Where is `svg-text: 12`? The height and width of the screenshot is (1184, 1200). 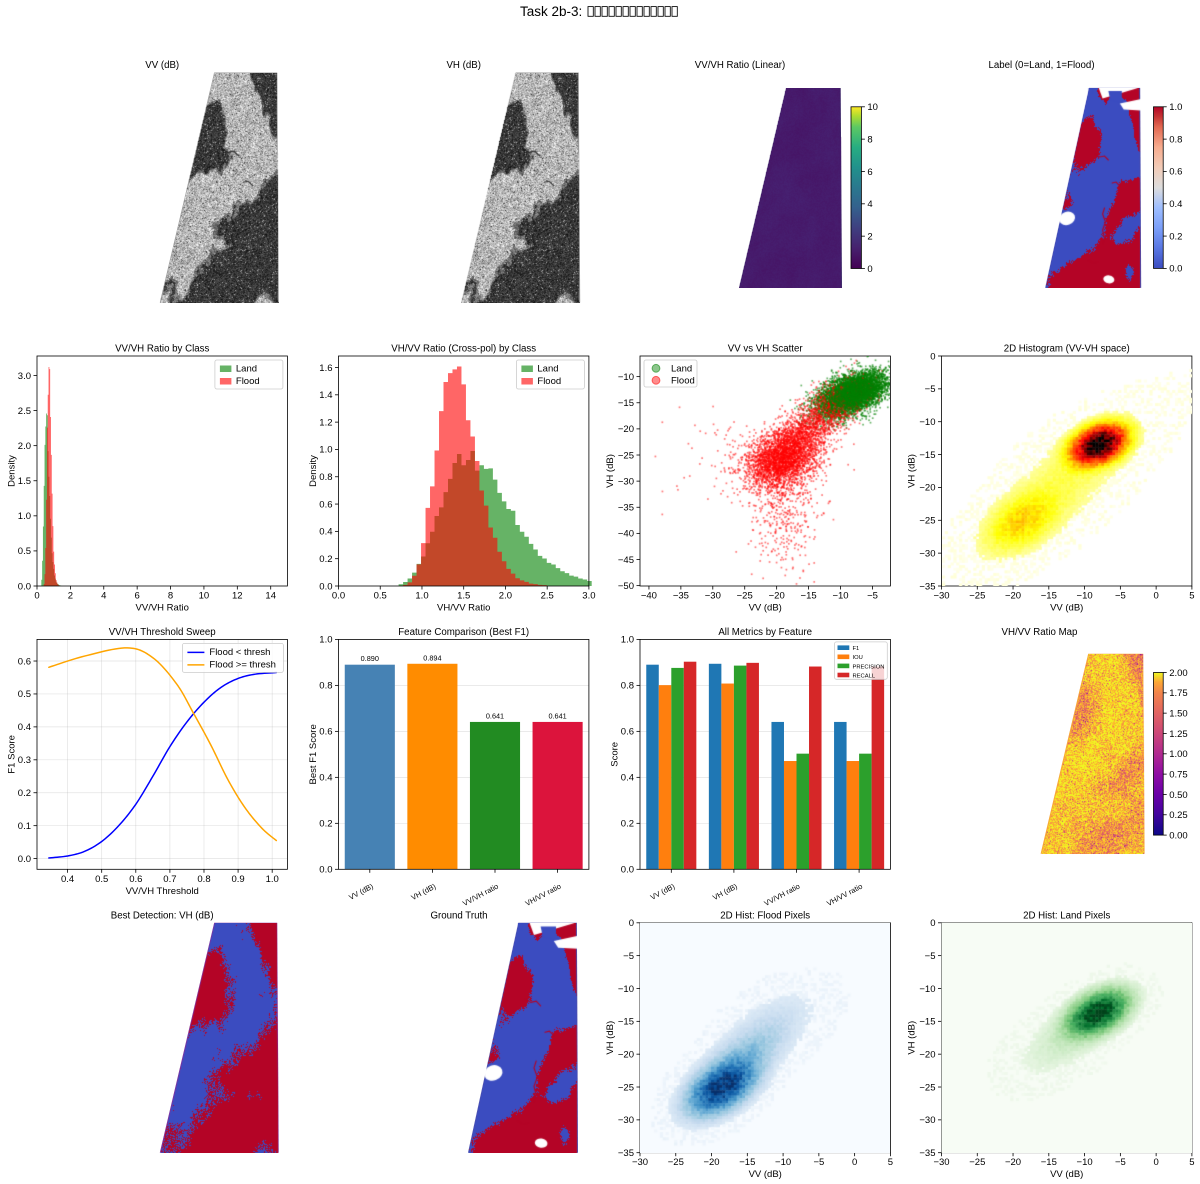 svg-text: 12 is located at coordinates (237, 596).